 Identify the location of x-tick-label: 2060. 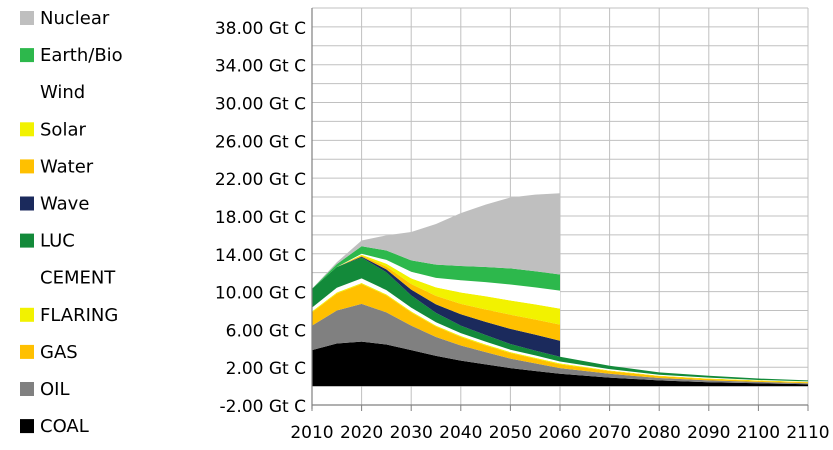
(559, 433).